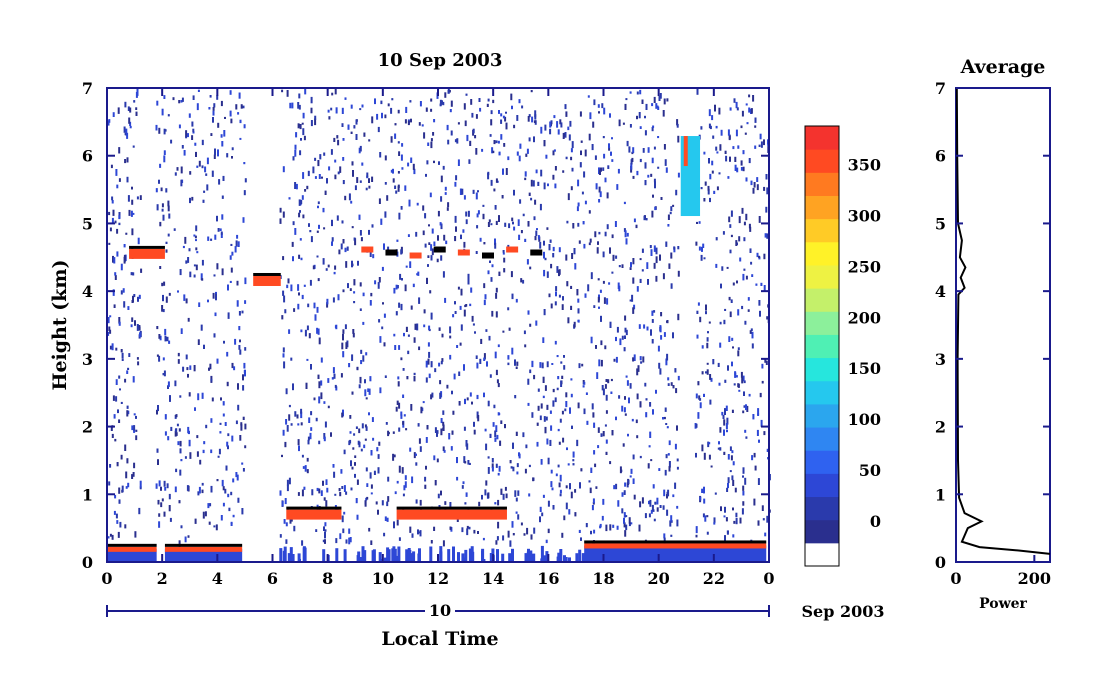 Image resolution: width=1104 pixels, height=699 pixels. I want to click on colorbar-cell, so click(822, 300).